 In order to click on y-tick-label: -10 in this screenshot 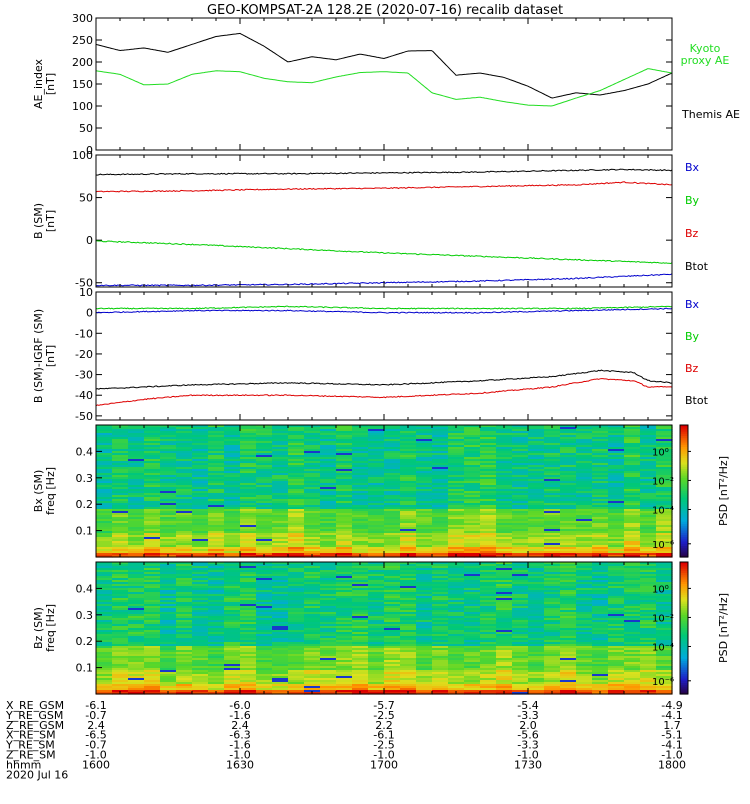, I will do `click(84, 333)`.